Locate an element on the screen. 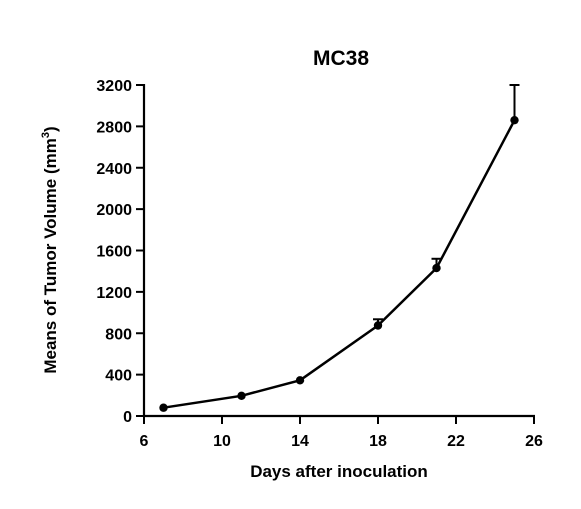  y-tick-label: 1200 is located at coordinates (114, 293).